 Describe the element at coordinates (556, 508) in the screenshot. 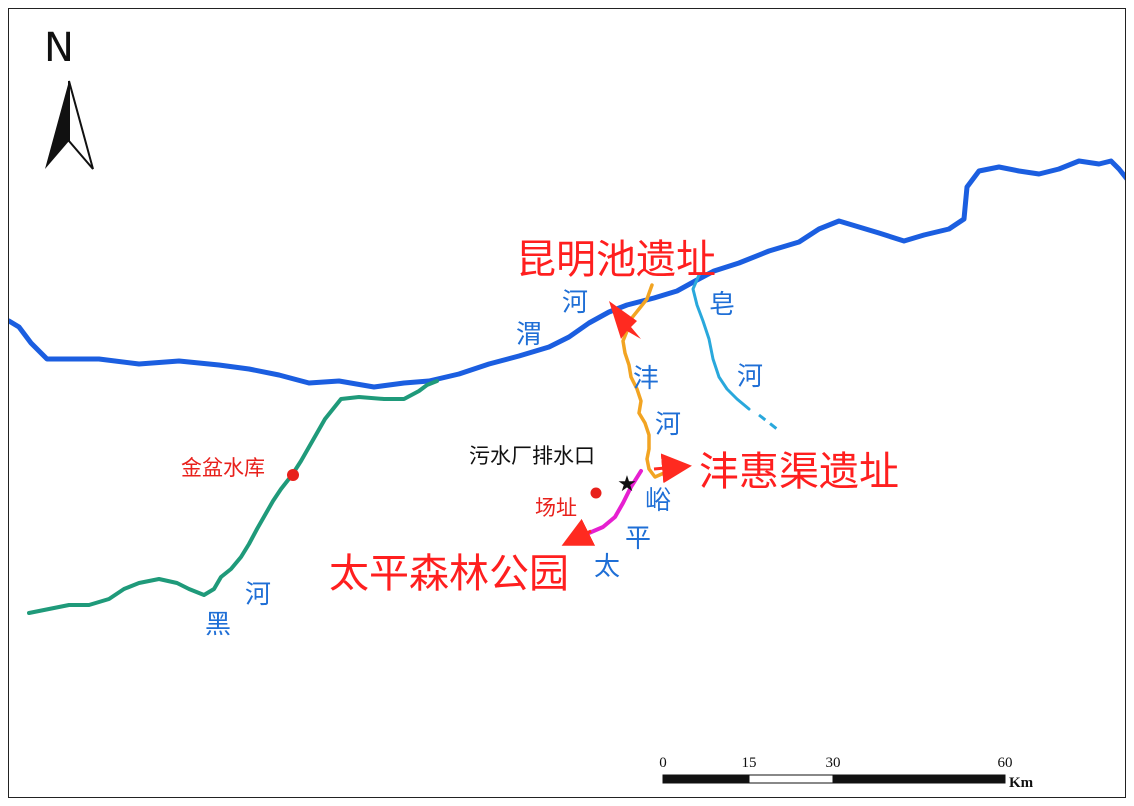

I see `site-label: 场址` at that location.